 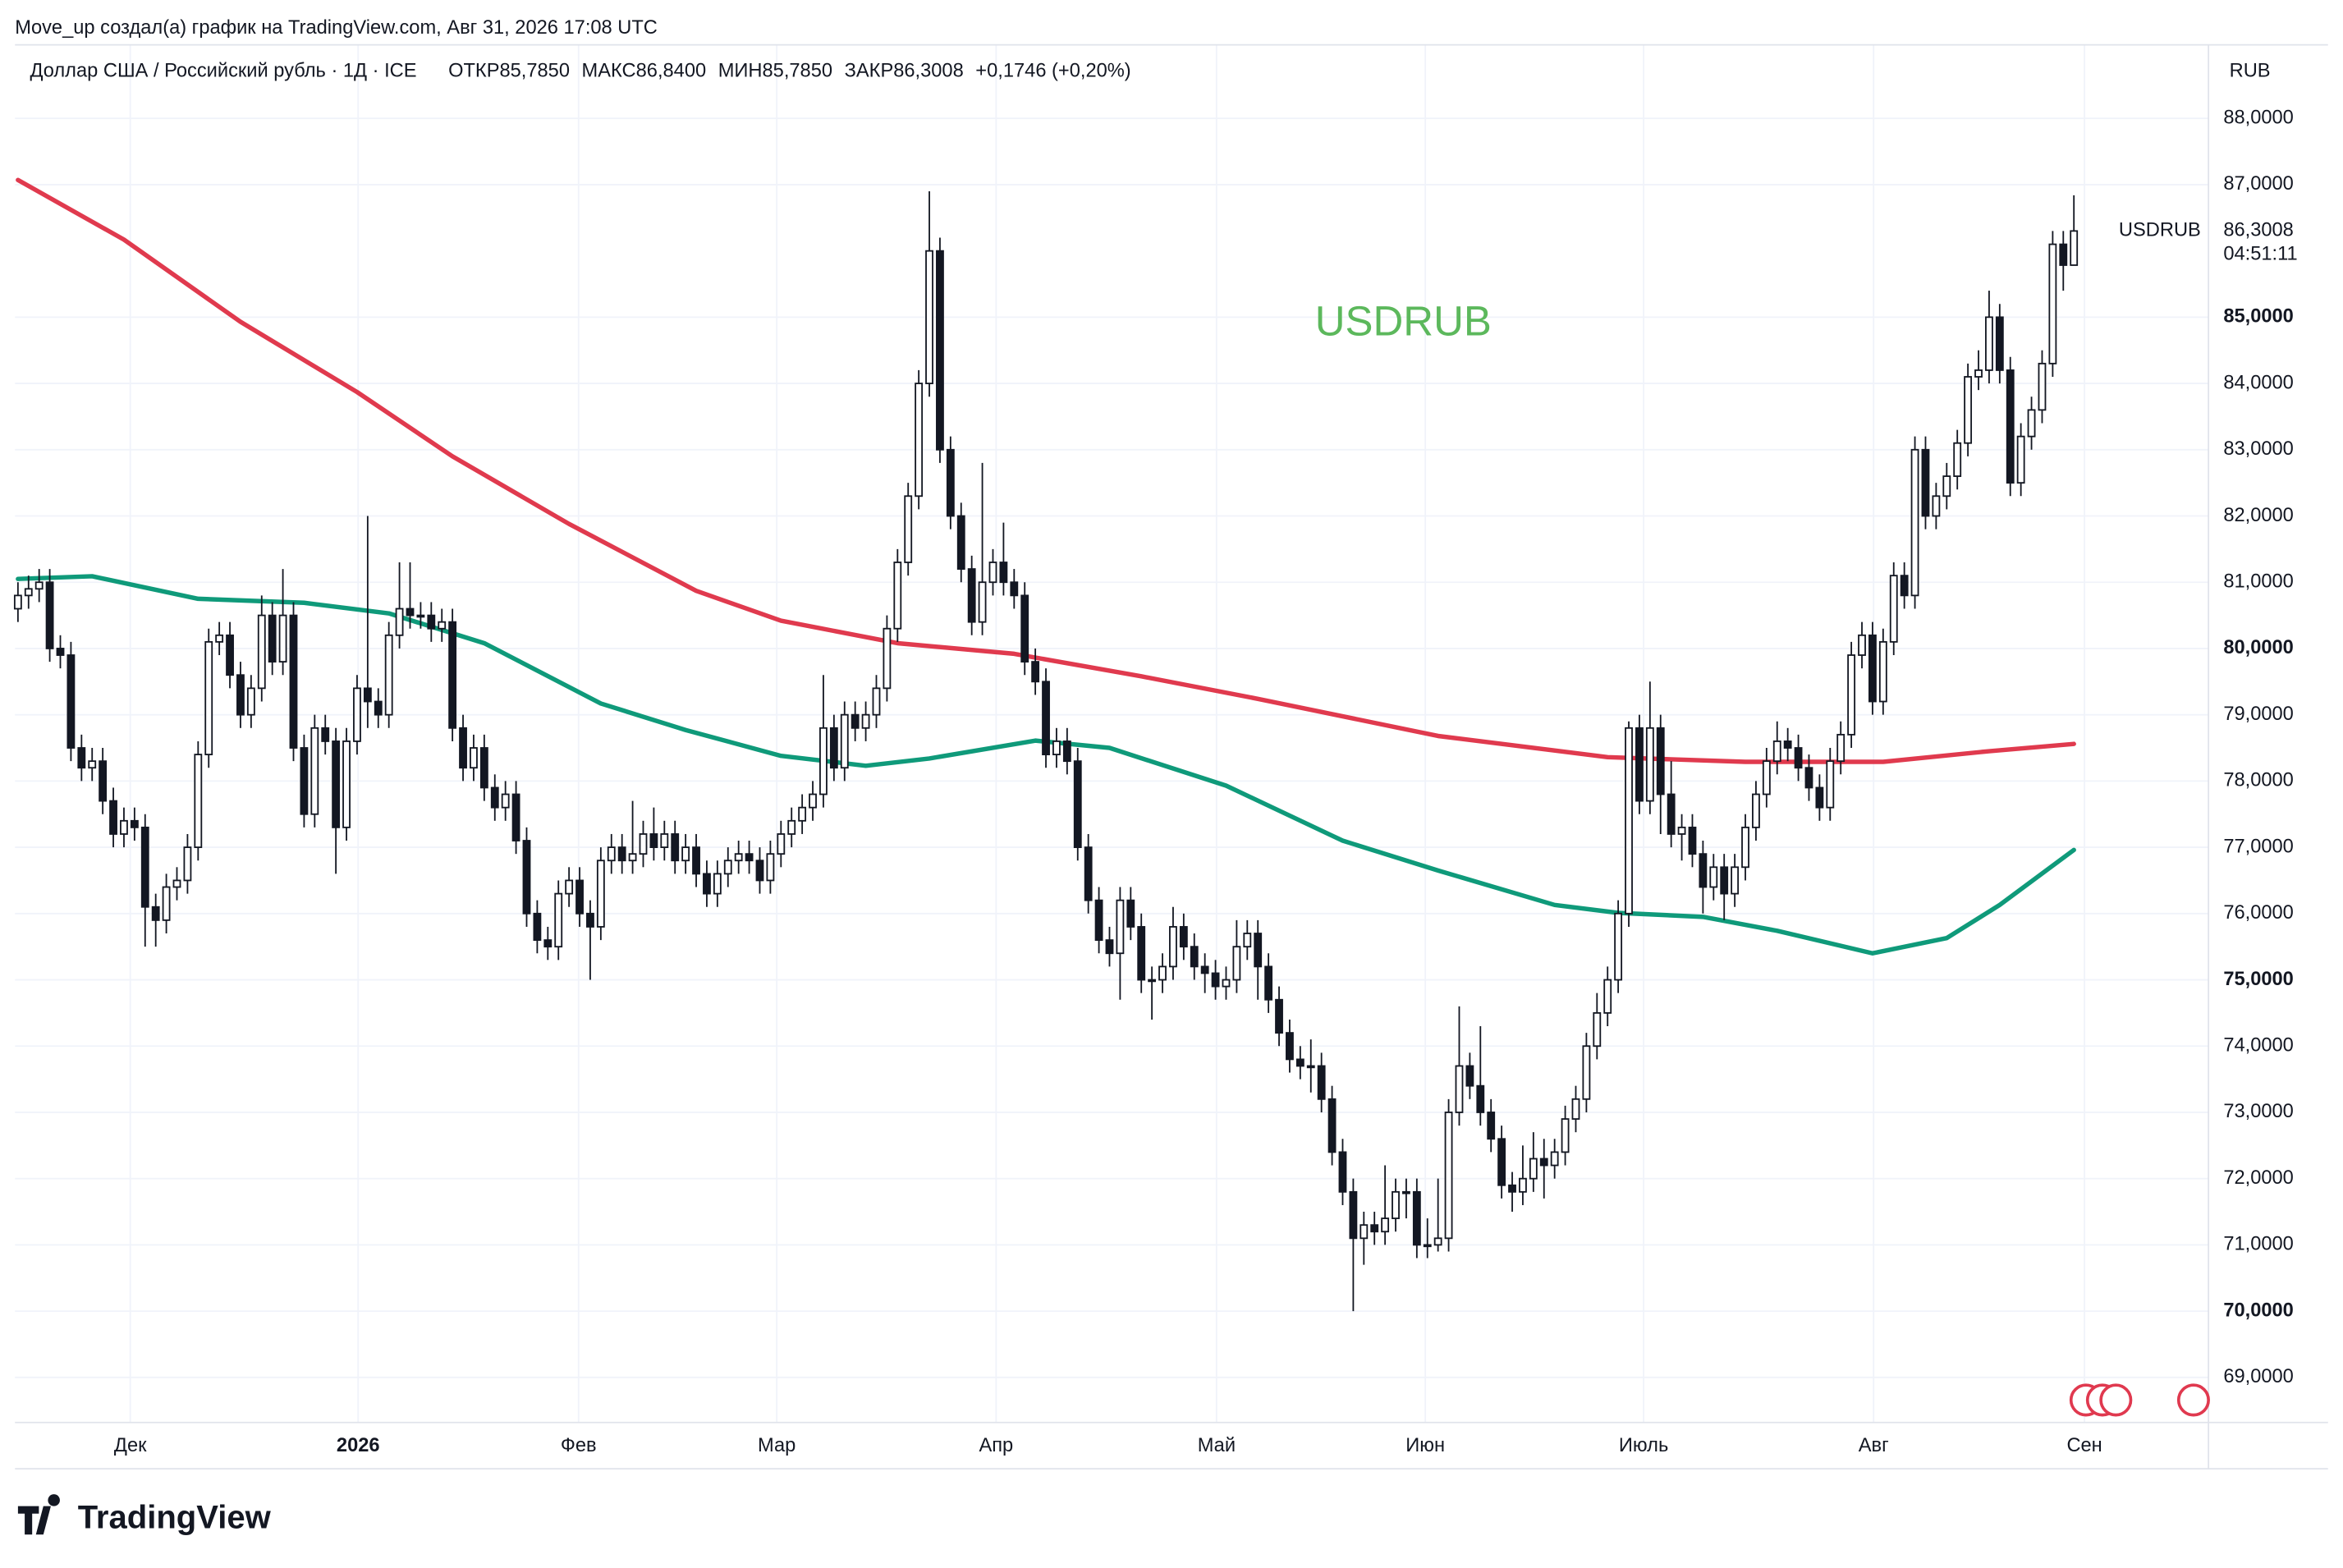 I want to click on x-tick-label: Июль, so click(x=1643, y=1445).